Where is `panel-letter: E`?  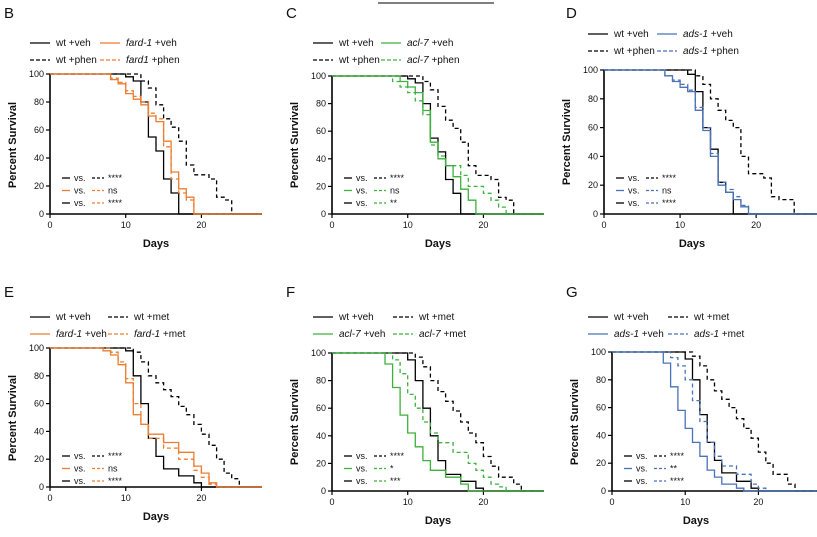
panel-letter: E is located at coordinates (9, 292).